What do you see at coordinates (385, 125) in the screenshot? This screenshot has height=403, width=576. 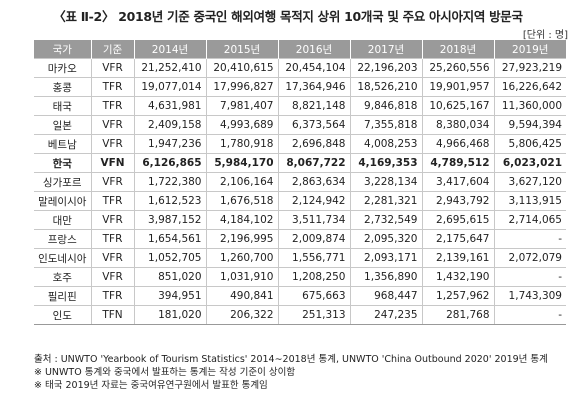 I see `value-cell: 7,355,818` at bounding box center [385, 125].